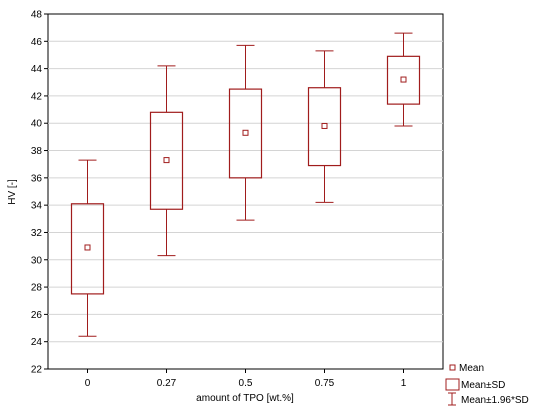 This screenshot has height=415, width=550. I want to click on x-tick-label: 0.27, so click(167, 383).